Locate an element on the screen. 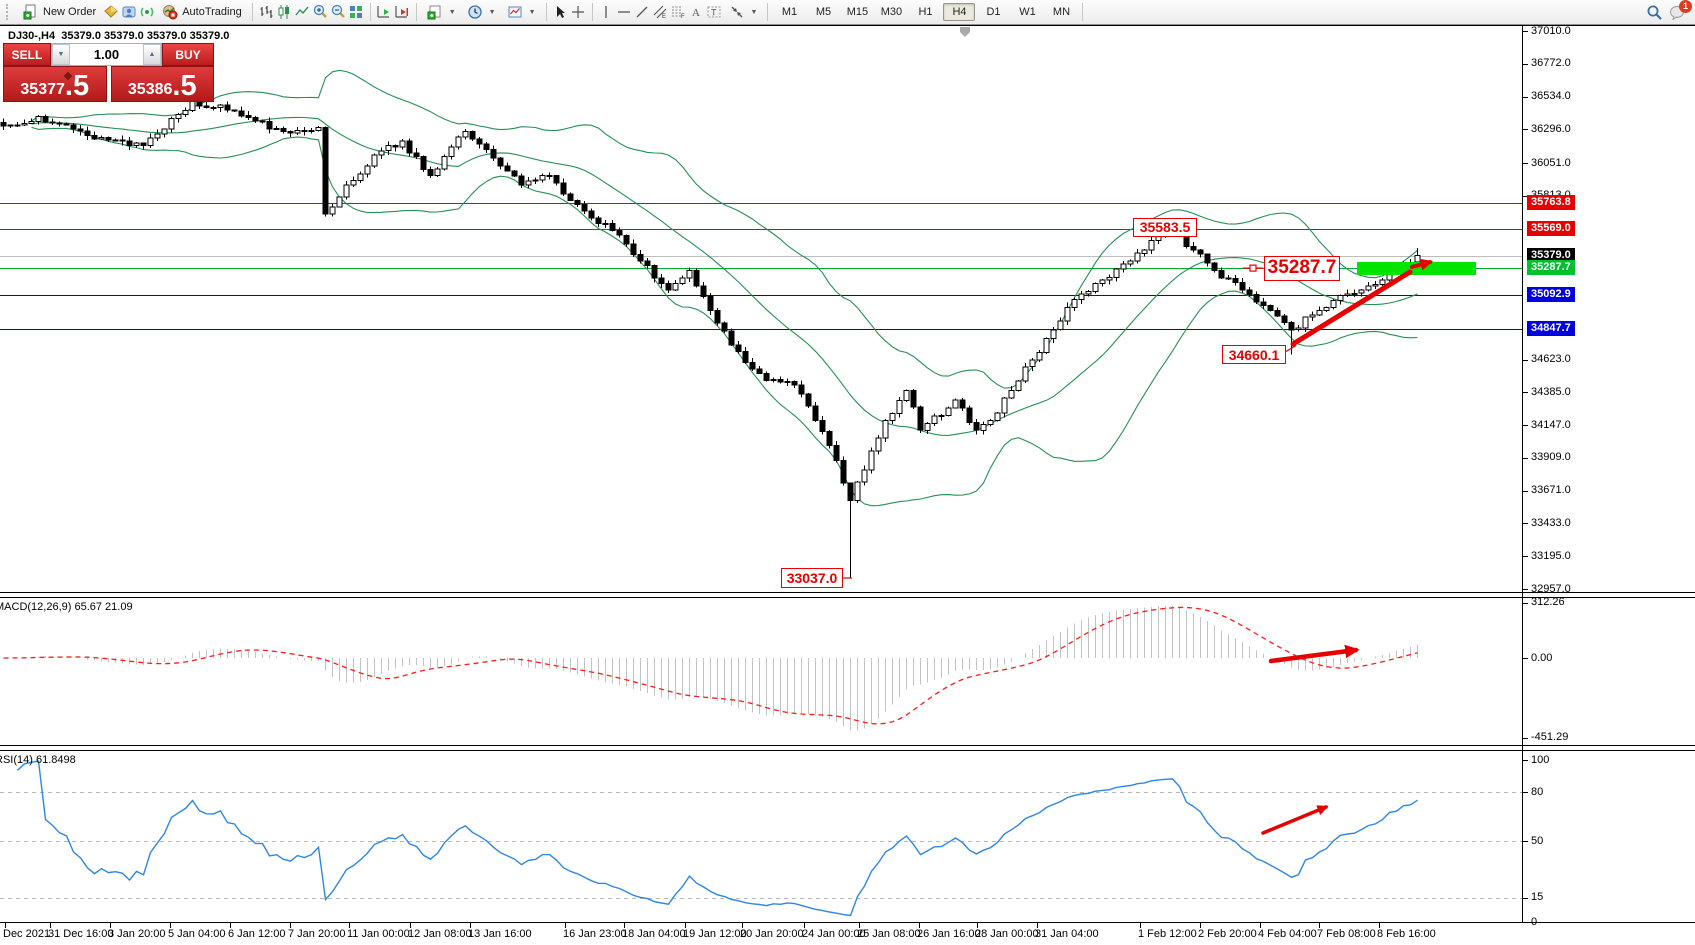  drawn-arrows is located at coordinates (1347, 546).